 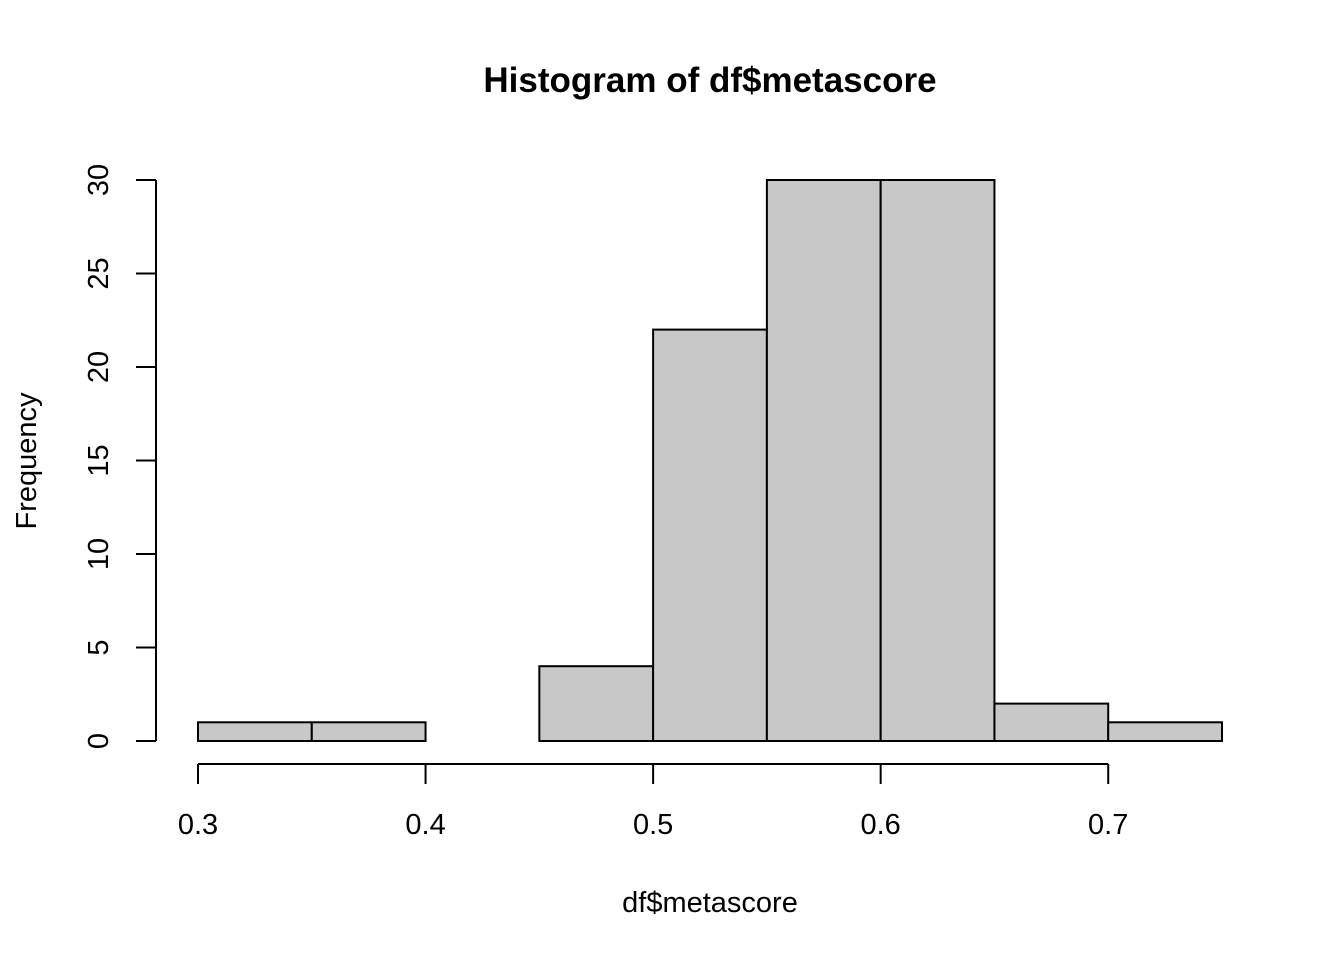 I want to click on y-tick-label: 25, so click(x=99, y=273).